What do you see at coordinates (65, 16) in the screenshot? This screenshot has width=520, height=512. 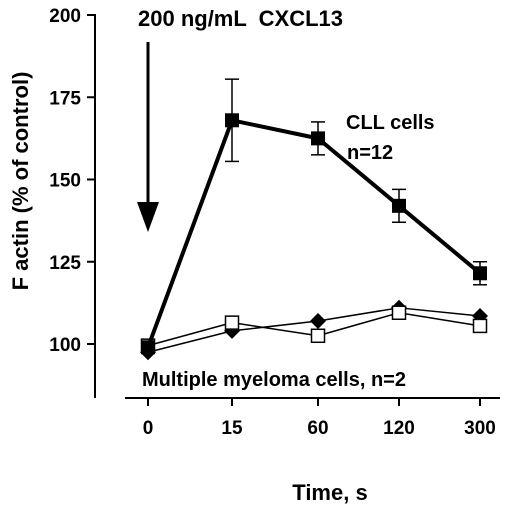 I see `y-tick-label: 200` at bounding box center [65, 16].